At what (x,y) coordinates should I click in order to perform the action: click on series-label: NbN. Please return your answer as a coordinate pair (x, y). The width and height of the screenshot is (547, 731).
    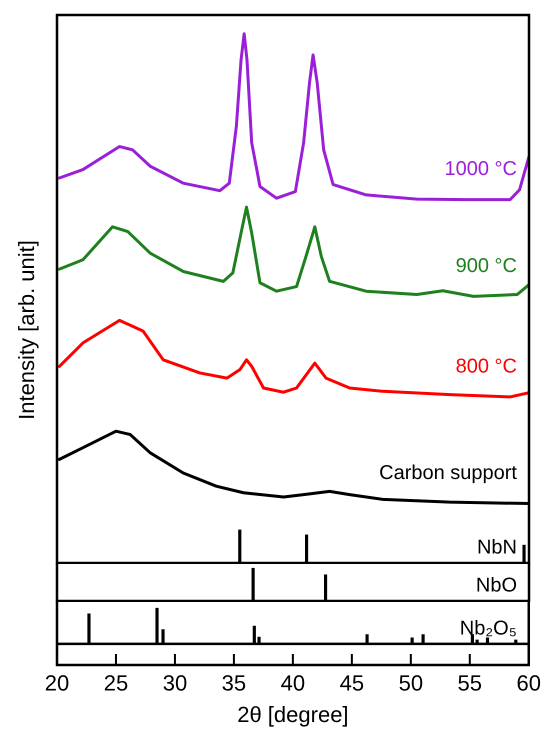
    Looking at the image, I should click on (496, 547).